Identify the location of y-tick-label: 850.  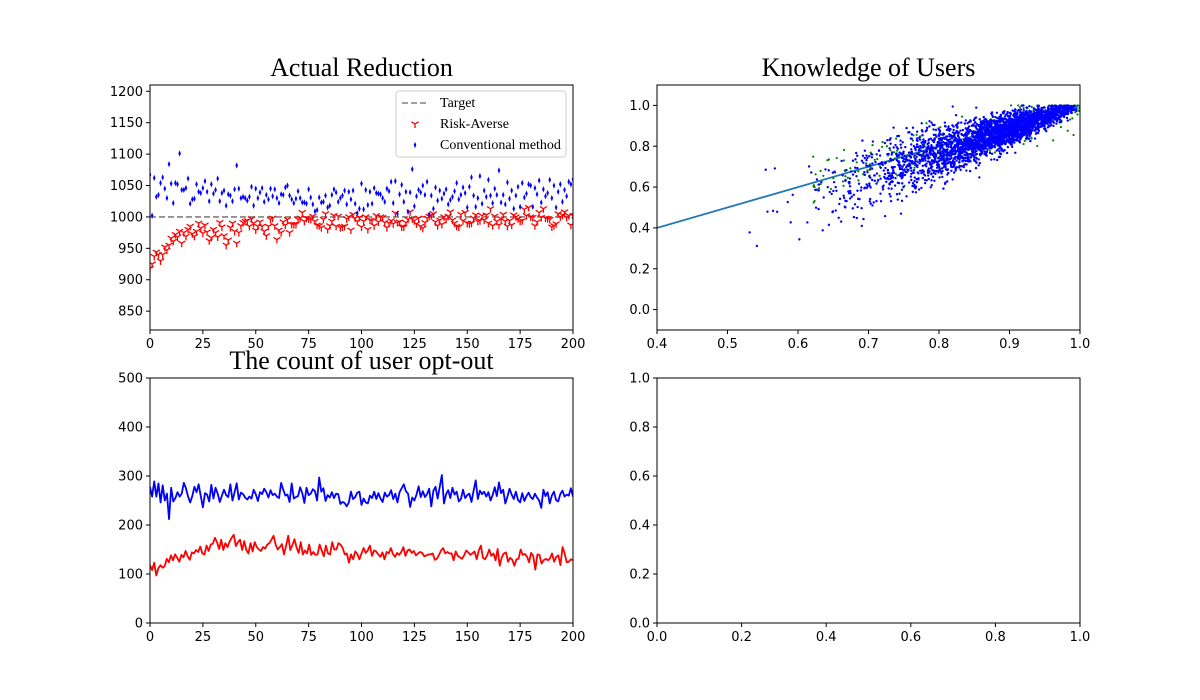
(130, 312).